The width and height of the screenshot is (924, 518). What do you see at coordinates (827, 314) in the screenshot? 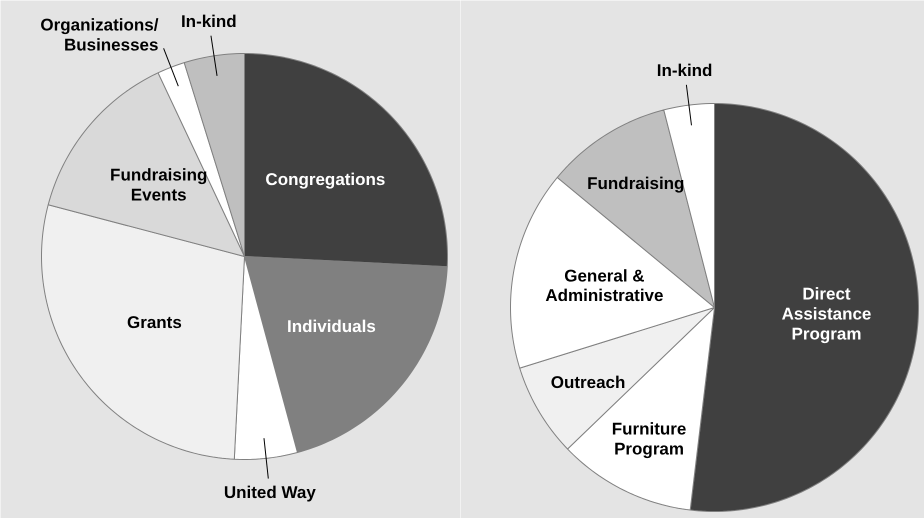
I see `slice-label: Direct Assistance Program` at bounding box center [827, 314].